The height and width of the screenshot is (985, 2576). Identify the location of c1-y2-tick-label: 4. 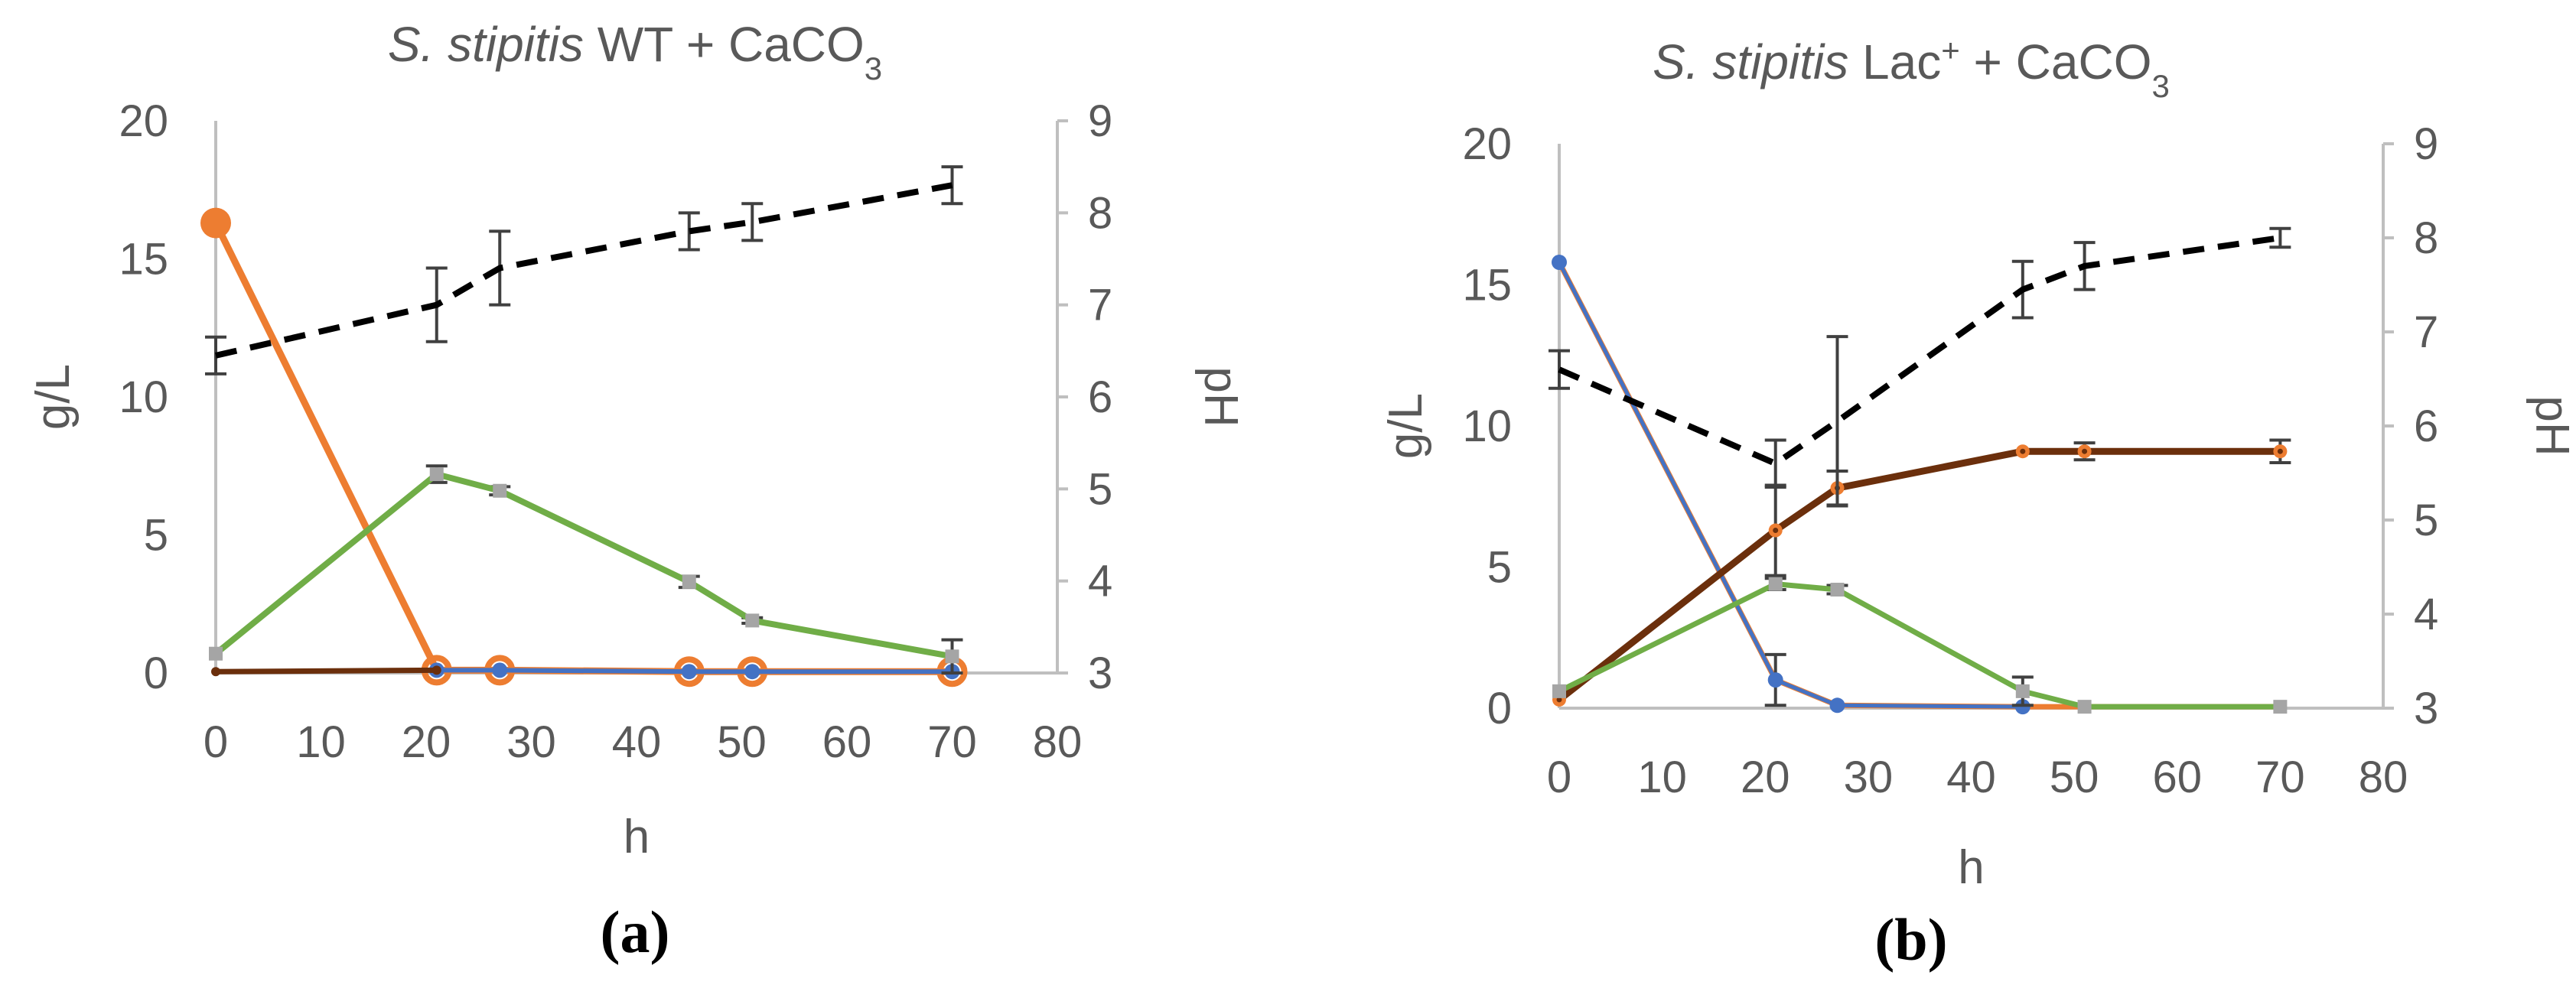
(2426, 614).